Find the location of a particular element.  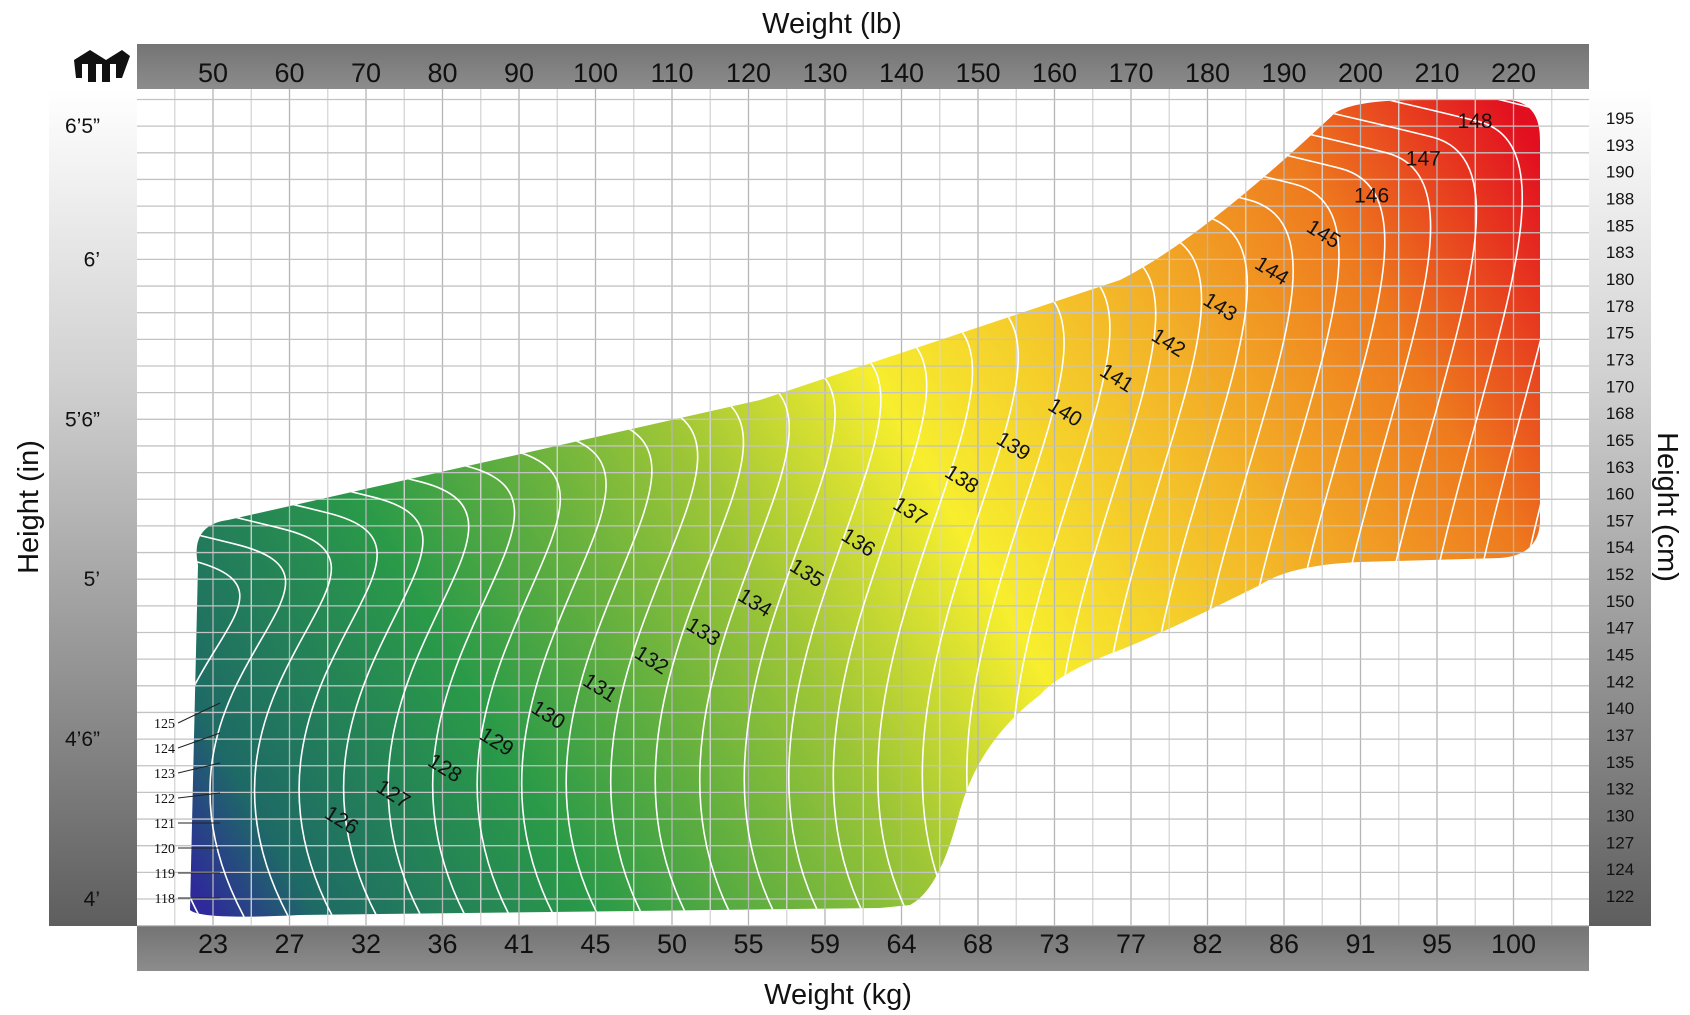

tick-label-lb: 90 is located at coordinates (519, 73).